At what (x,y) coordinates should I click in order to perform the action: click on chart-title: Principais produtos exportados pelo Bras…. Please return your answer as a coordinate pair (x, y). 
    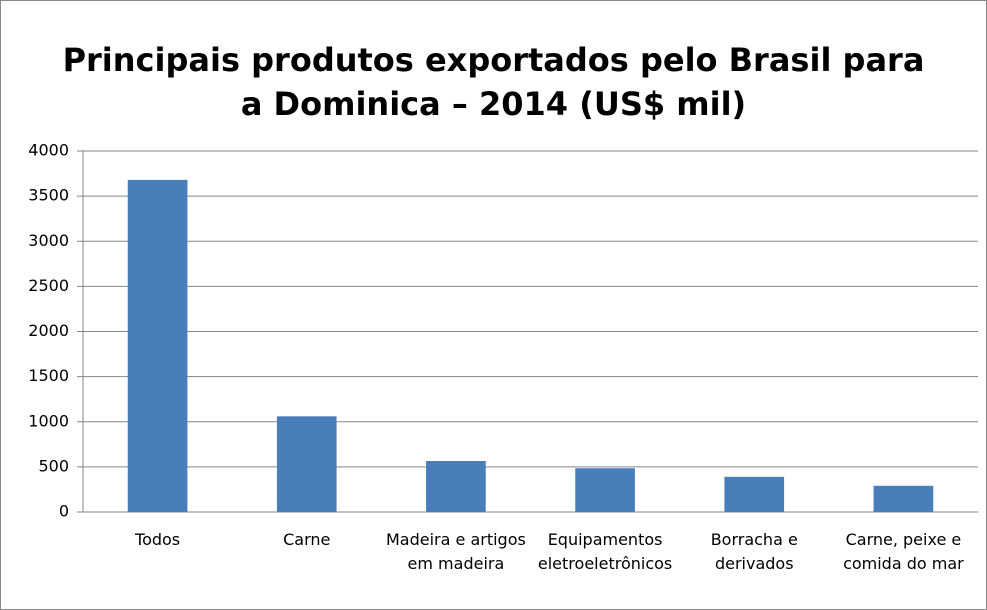
    Looking at the image, I should click on (493, 82).